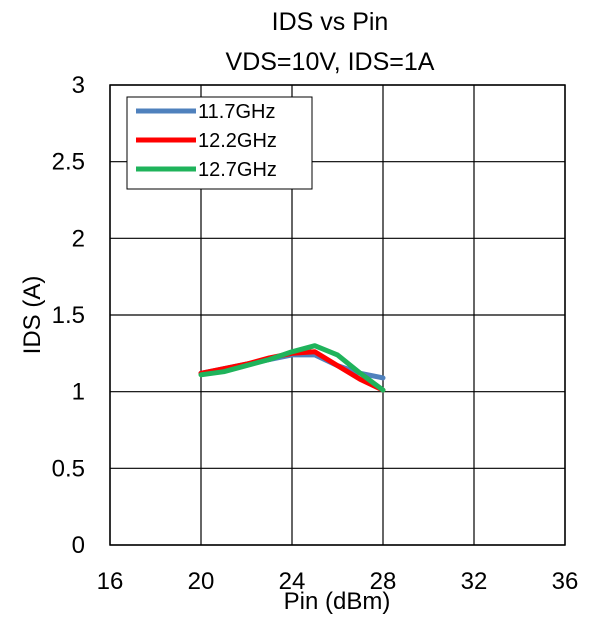 This screenshot has height=622, width=594. Describe the element at coordinates (337, 601) in the screenshot. I see `x-axis-label: Pin (dBm)` at that location.